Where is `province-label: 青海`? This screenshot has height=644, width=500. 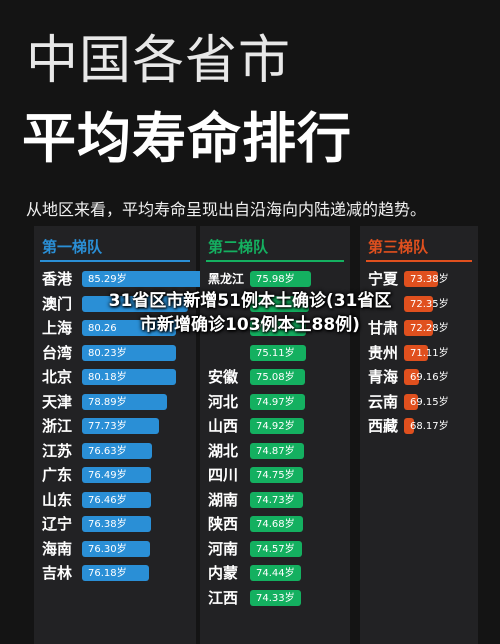 province-label: 青海 is located at coordinates (383, 377).